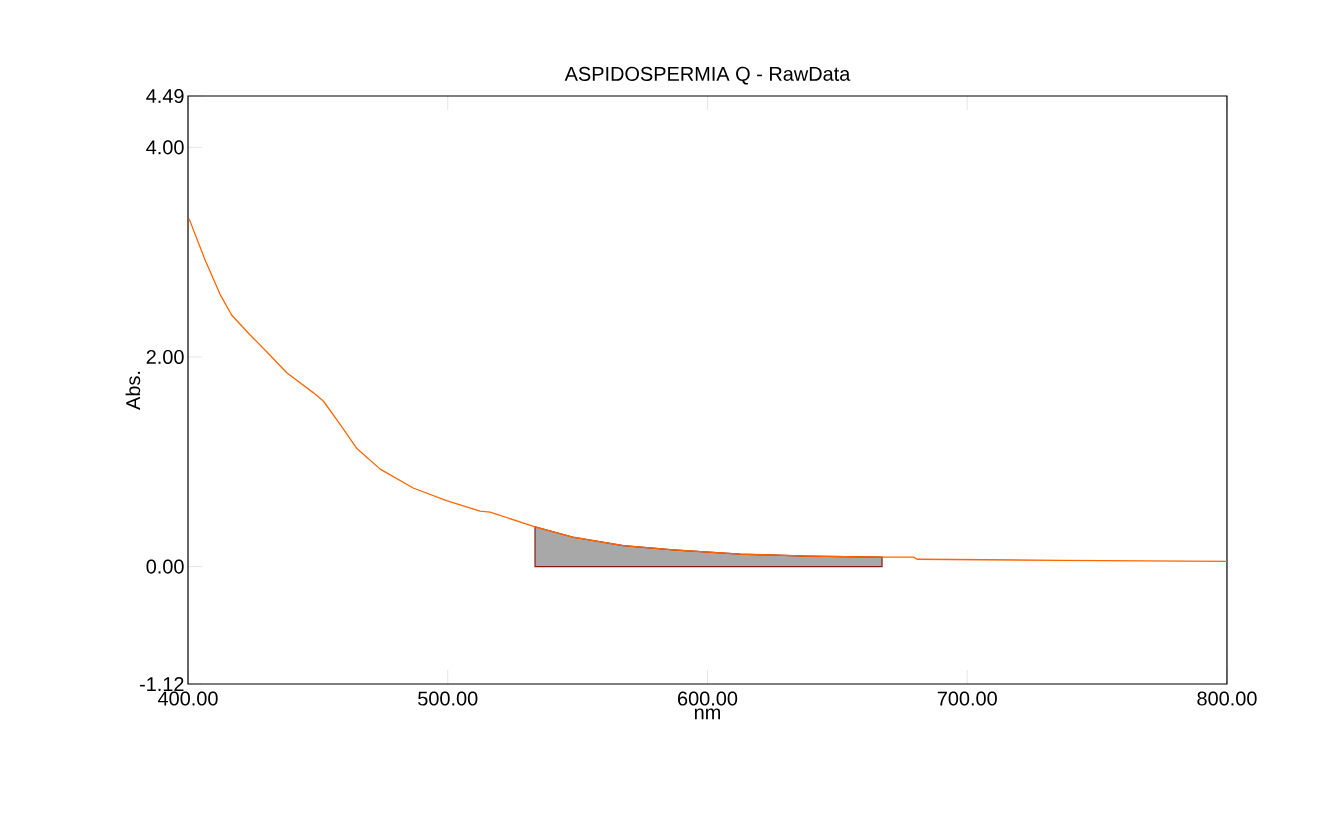  What do you see at coordinates (448, 698) in the screenshot?
I see `x-tick-label: 500.00` at bounding box center [448, 698].